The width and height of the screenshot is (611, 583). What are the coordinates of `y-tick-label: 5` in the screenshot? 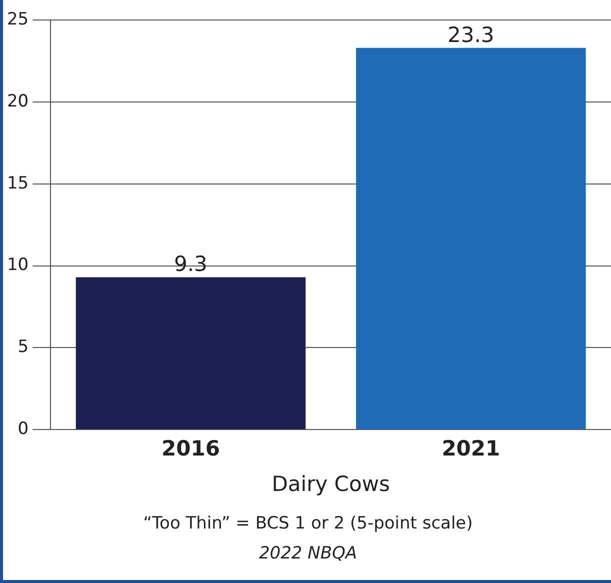 It's located at (23, 347).